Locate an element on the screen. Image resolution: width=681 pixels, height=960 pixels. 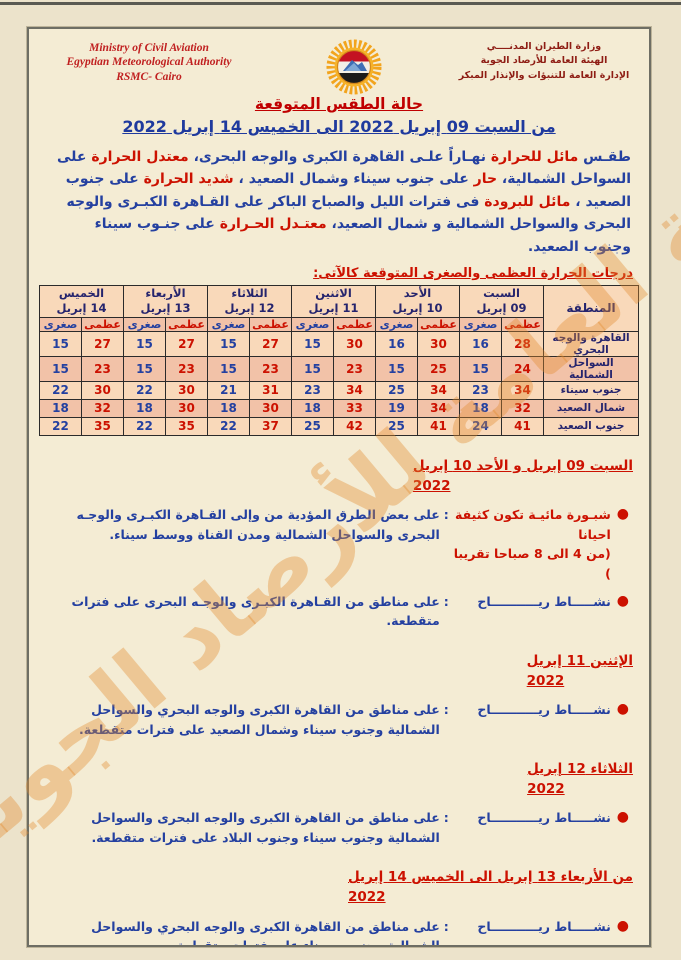
region-name-cell: جنوب الصعيد is located at coordinates (591, 426).